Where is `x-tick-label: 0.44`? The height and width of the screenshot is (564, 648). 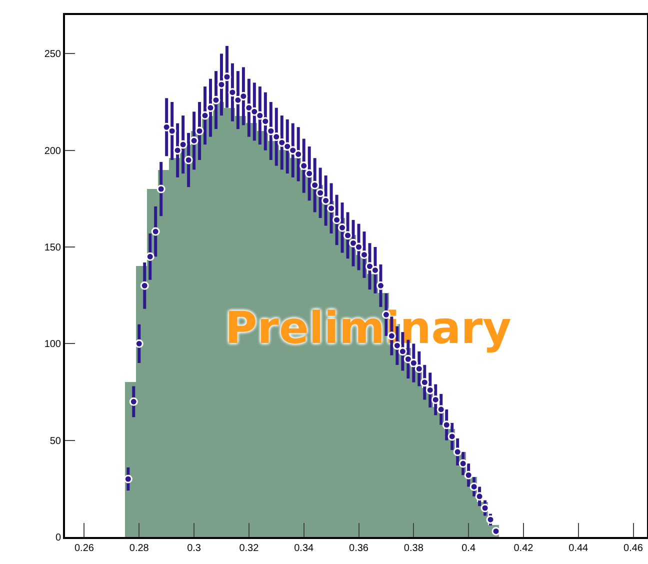
x-tick-label: 0.44 is located at coordinates (578, 548).